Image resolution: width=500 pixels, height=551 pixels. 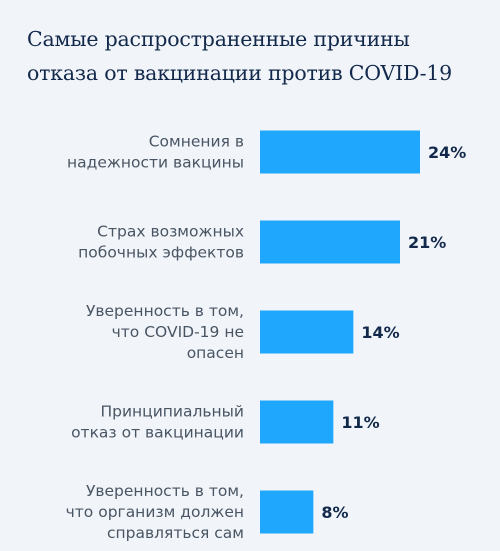 What do you see at coordinates (427, 242) in the screenshot?
I see `value-label-2: 21%` at bounding box center [427, 242].